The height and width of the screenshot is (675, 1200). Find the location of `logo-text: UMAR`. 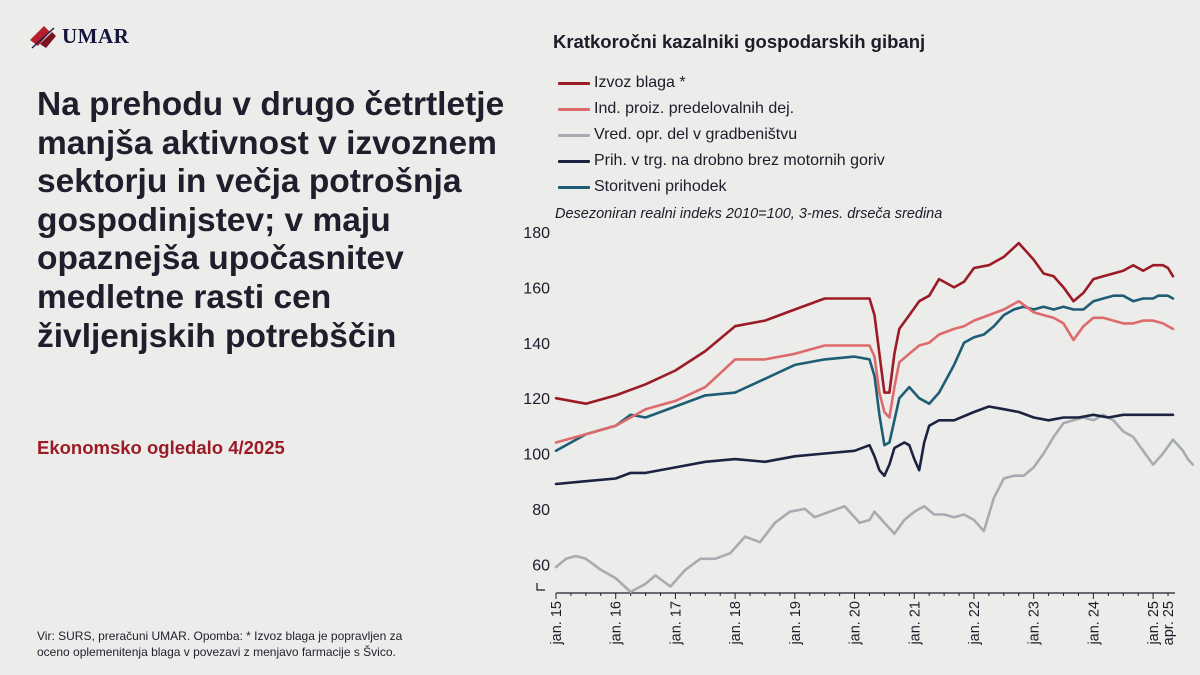

logo-text: UMAR is located at coordinates (96, 35).